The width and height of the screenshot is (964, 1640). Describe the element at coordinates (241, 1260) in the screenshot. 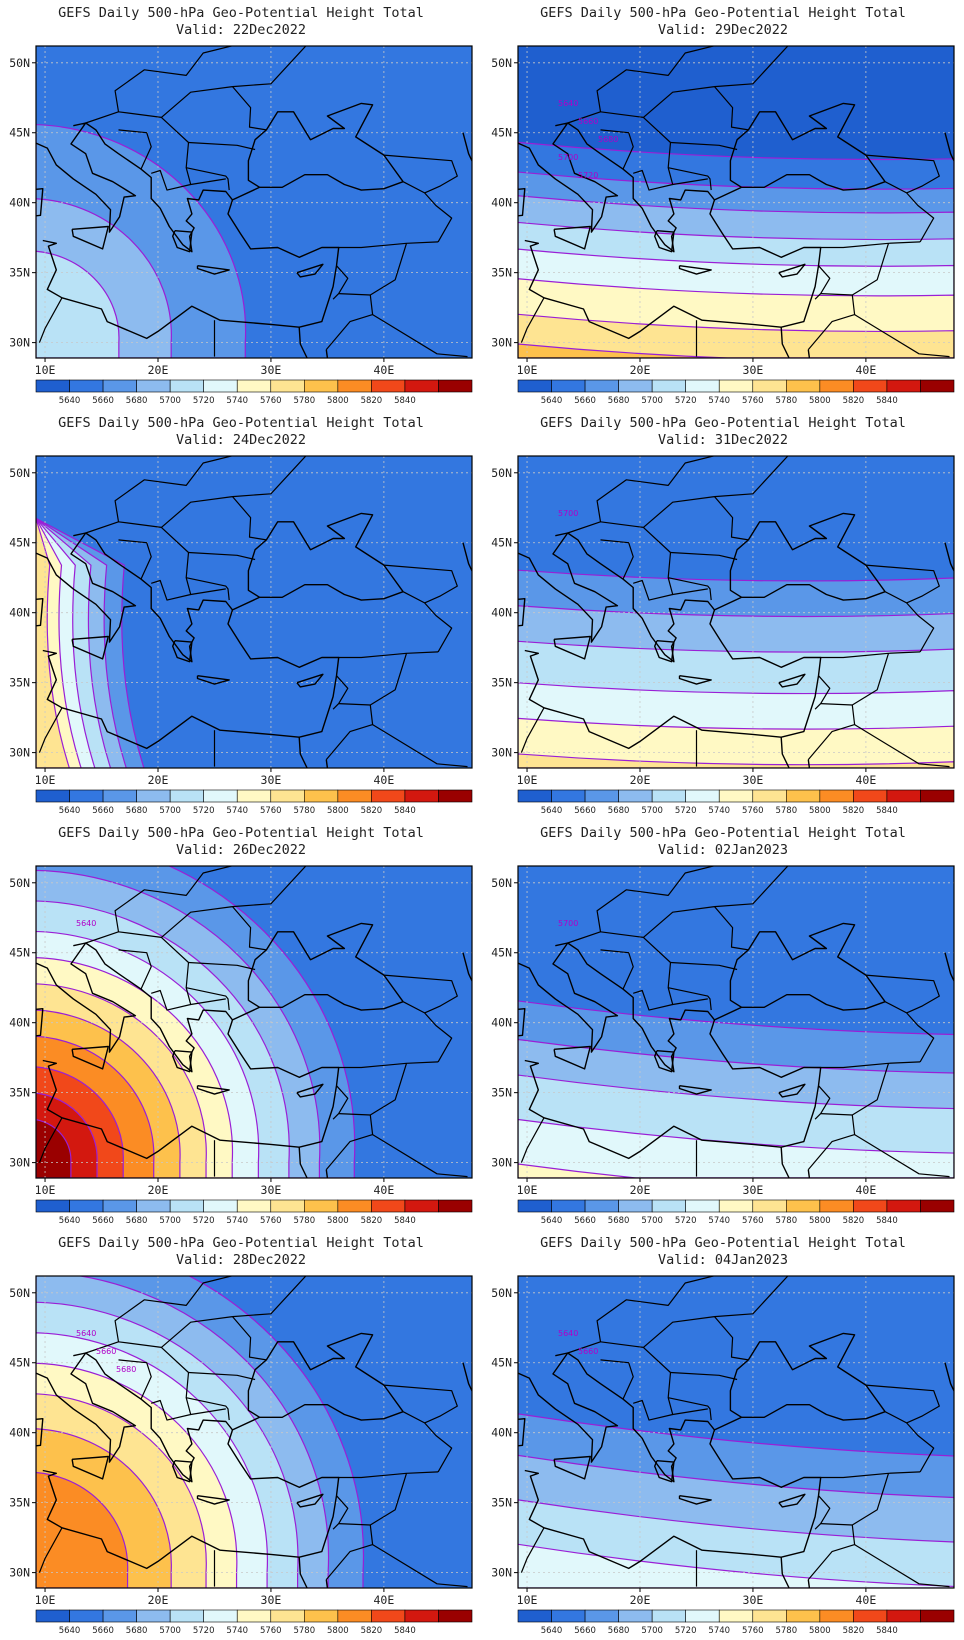

I see `panel-valid-date: Valid: 28Dec2022` at that location.